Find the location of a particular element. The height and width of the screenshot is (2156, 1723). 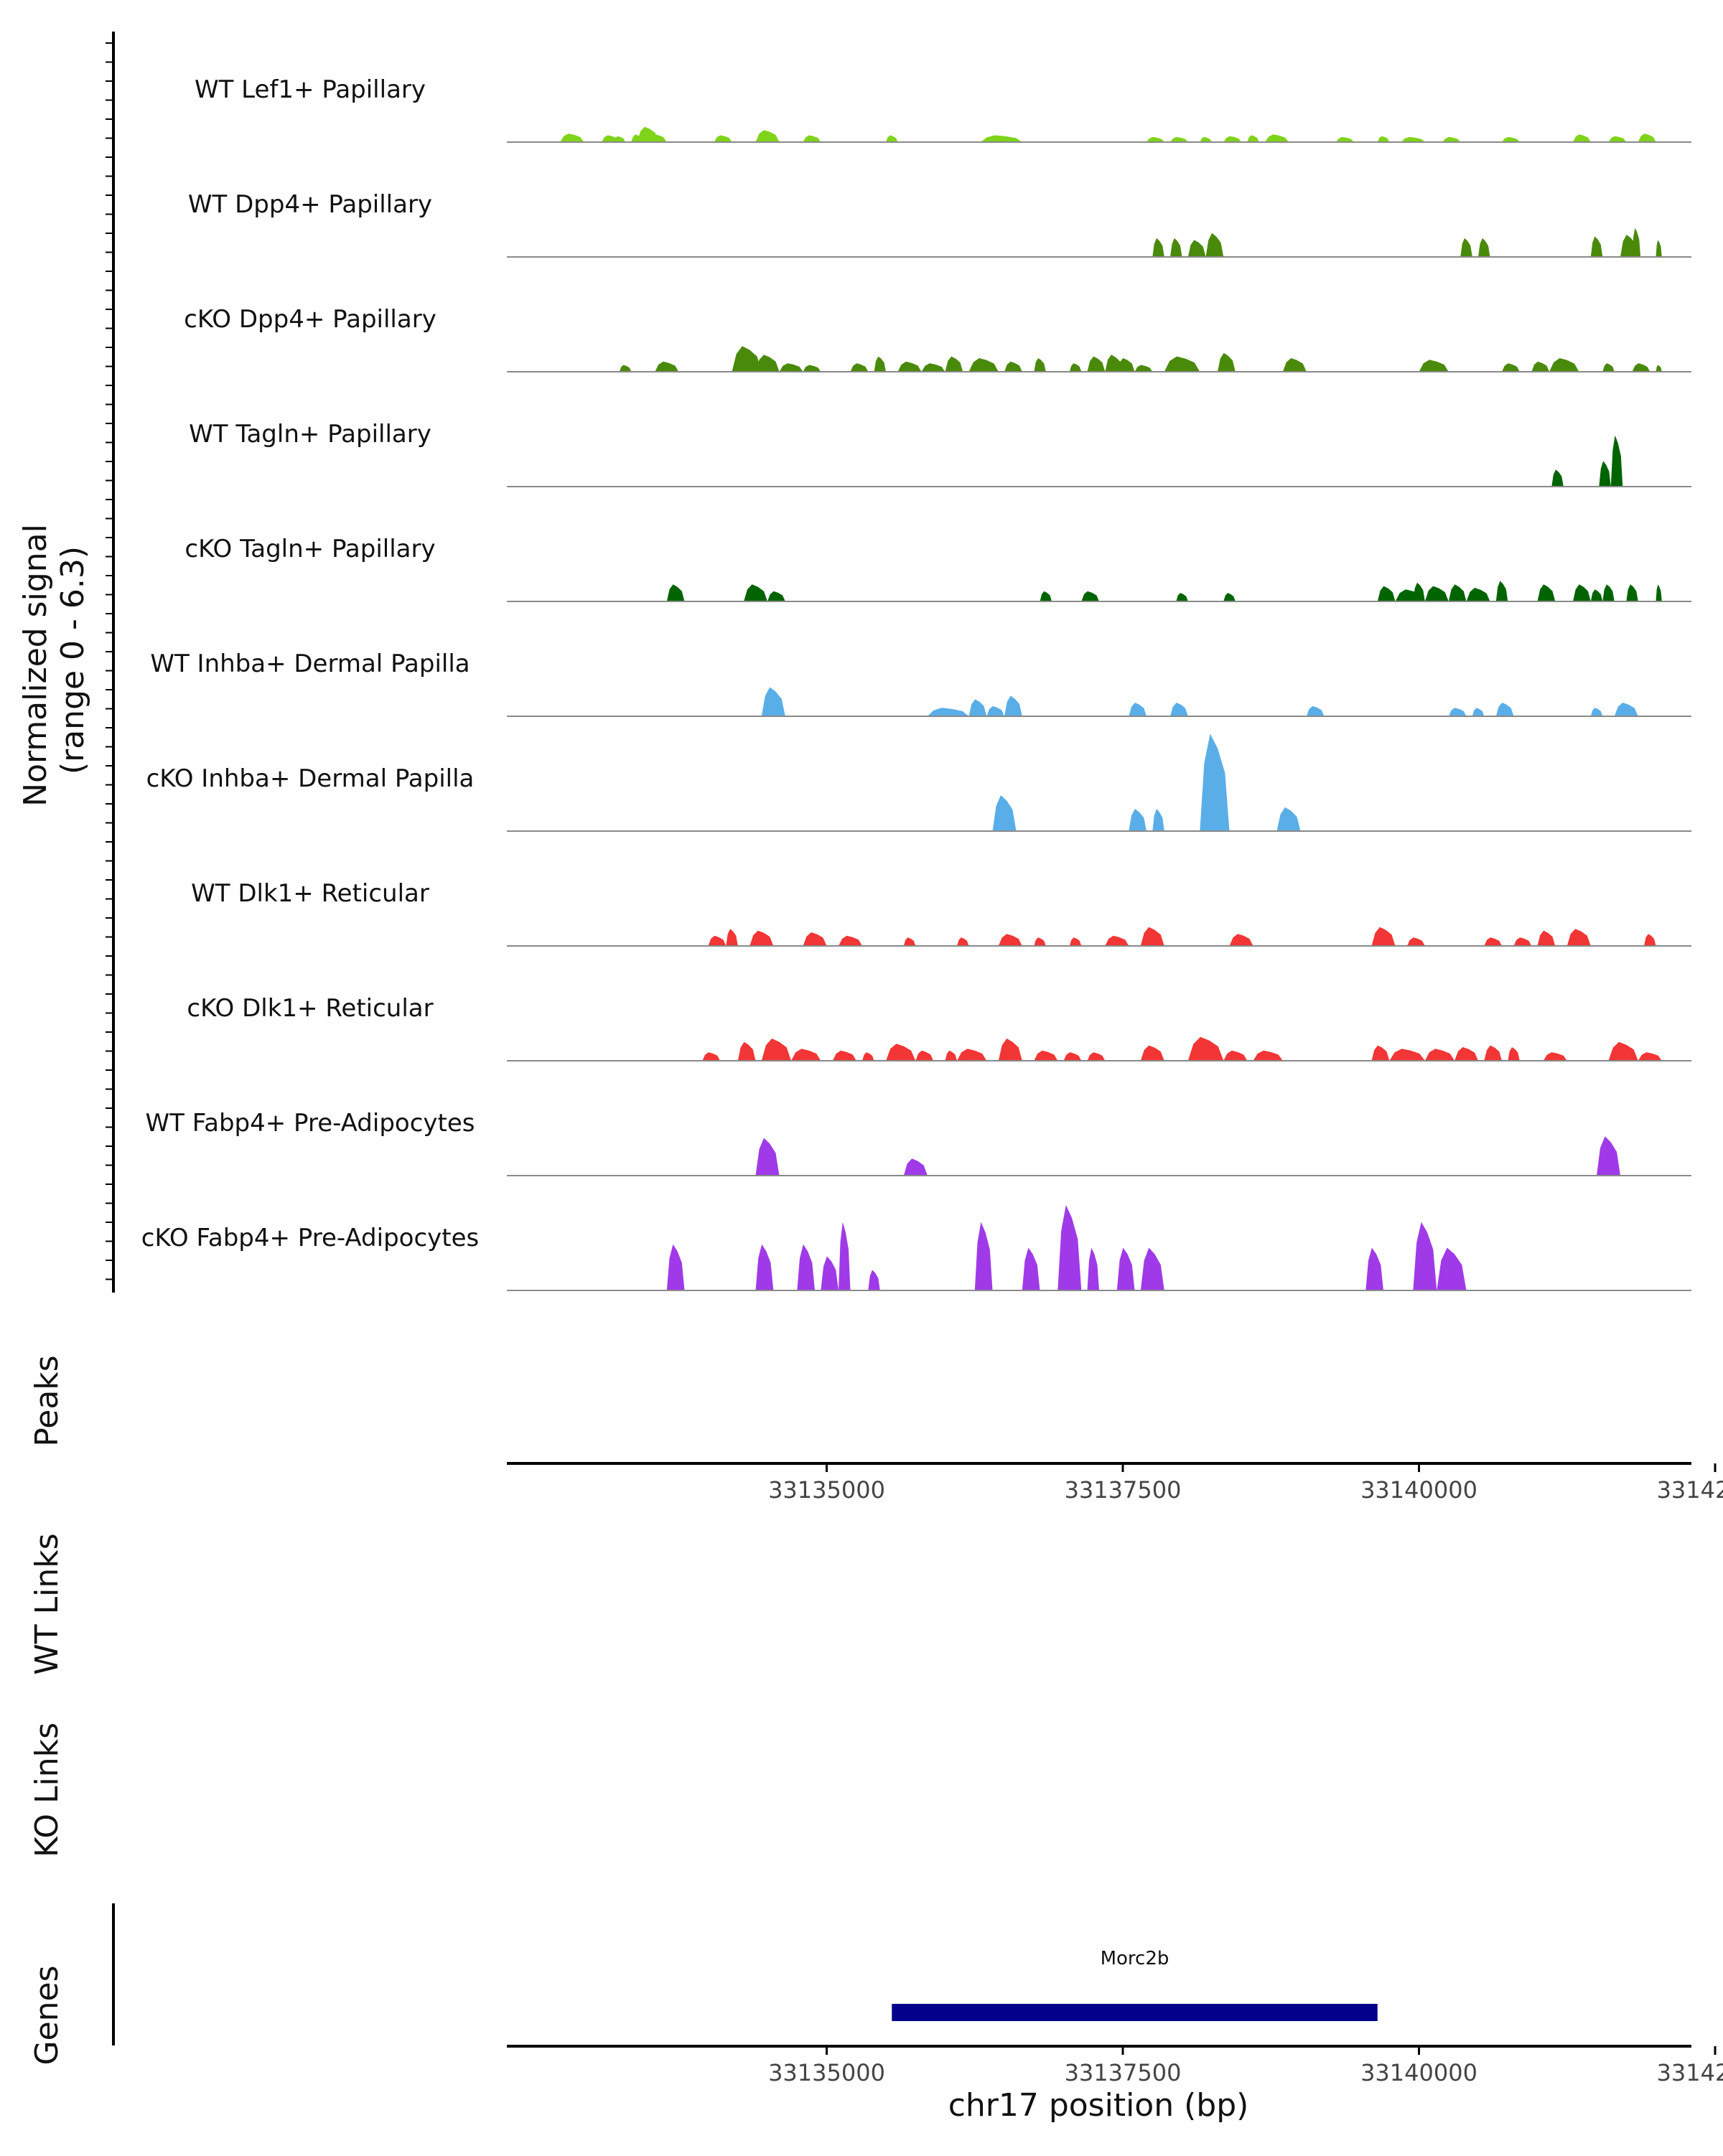

bottom-x-axis-ticks: 33135000 33137500 33140000 33142500 is located at coordinates (1245, 2066).